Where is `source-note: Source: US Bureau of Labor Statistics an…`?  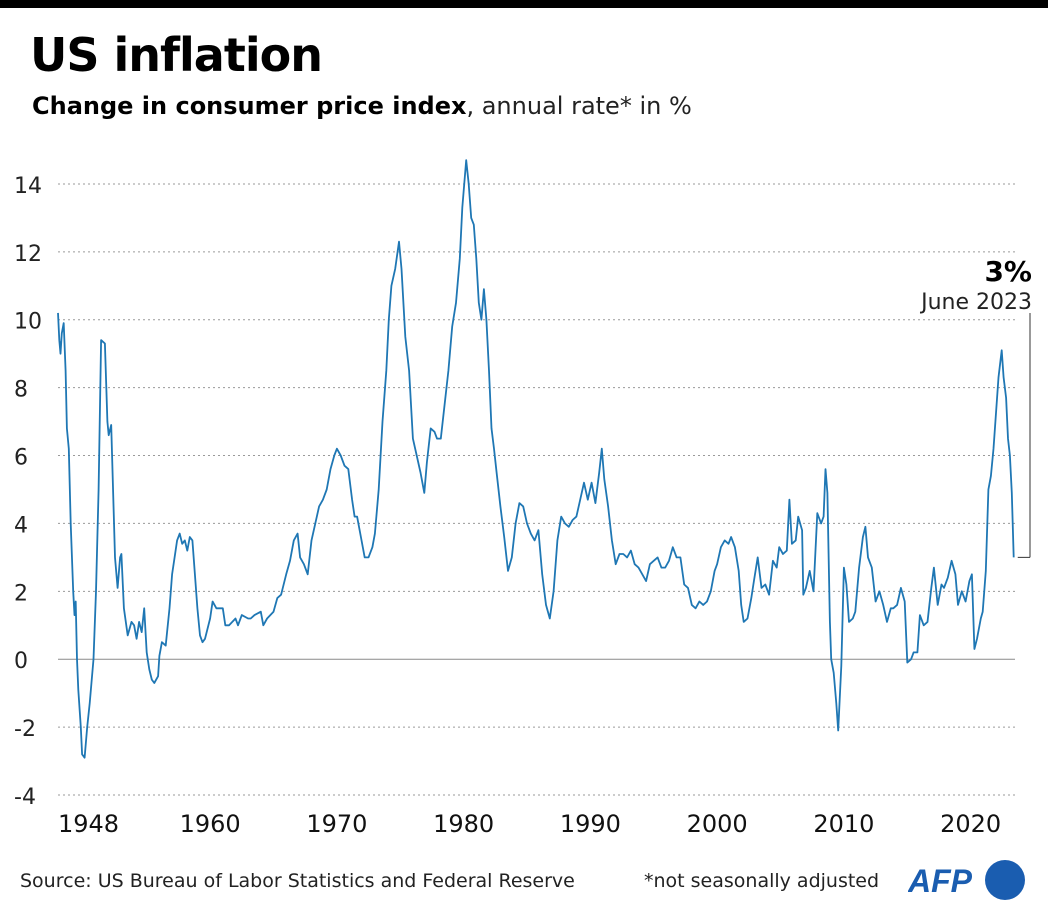
source-note: Source: US Bureau of Labor Statistics an… is located at coordinates (297, 881).